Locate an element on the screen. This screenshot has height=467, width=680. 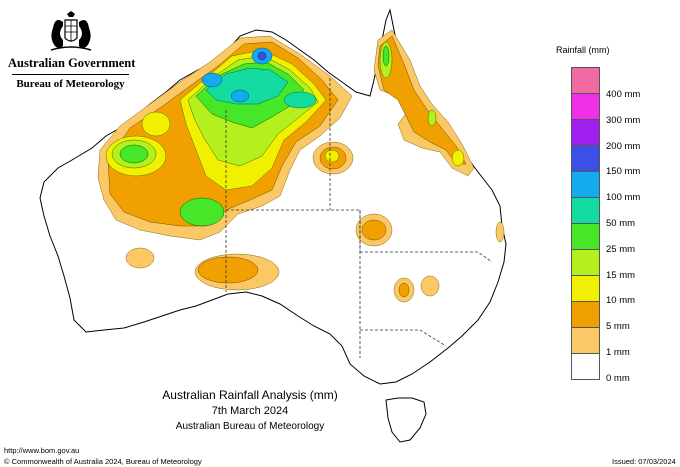
rain-1mm-coast is located at coordinates (500, 232).